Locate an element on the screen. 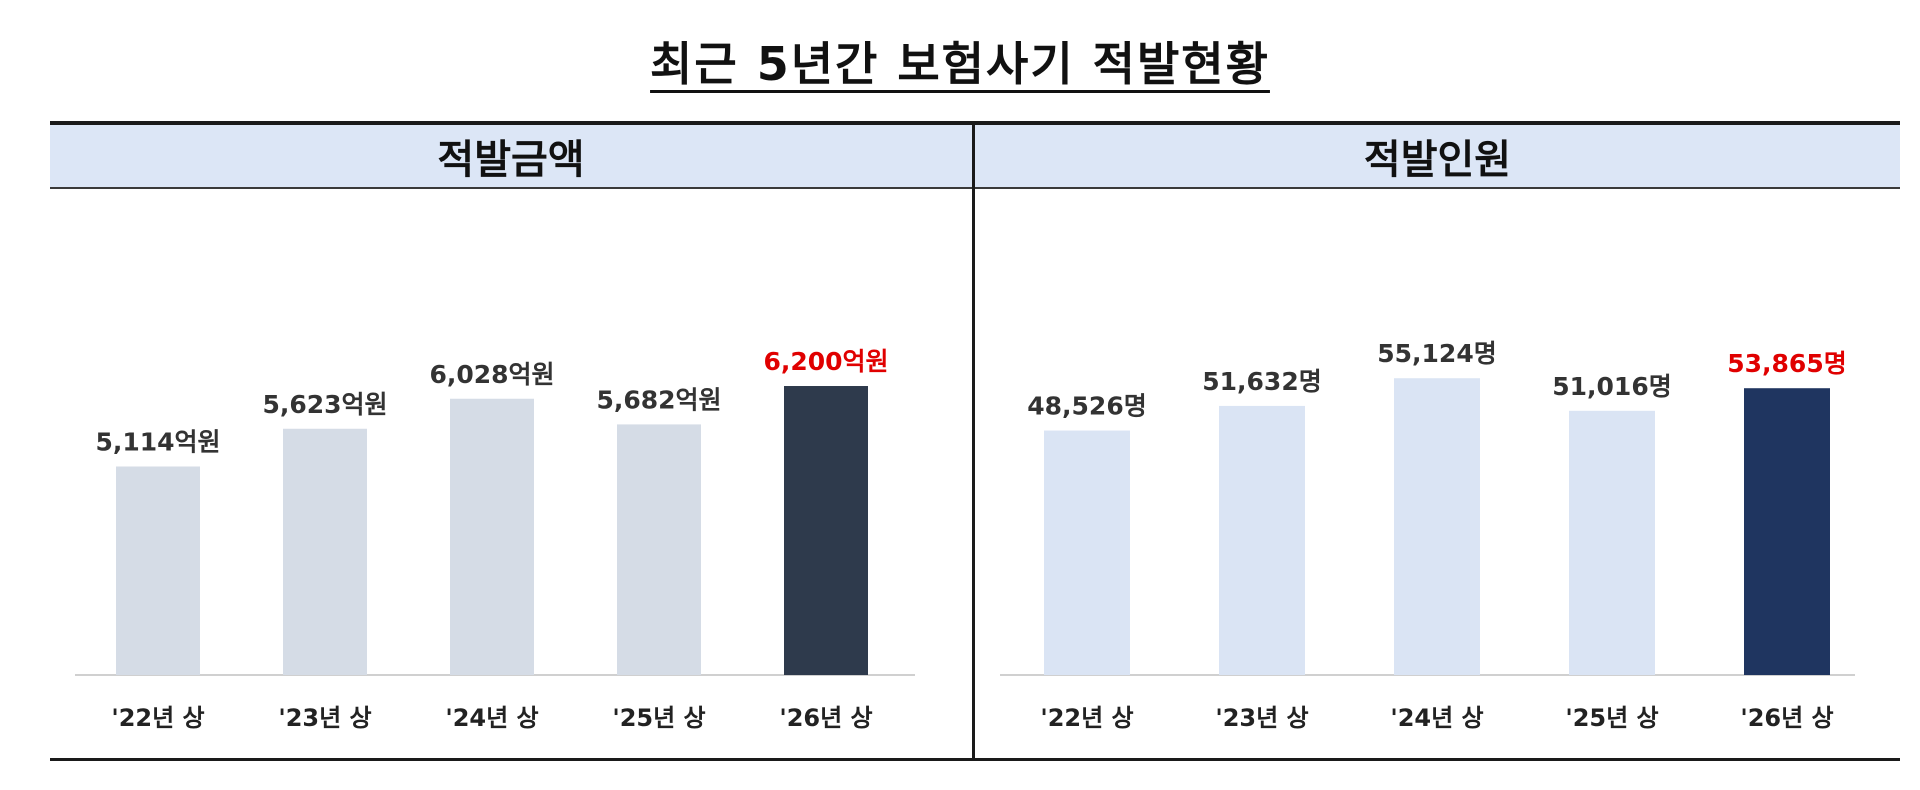 This screenshot has width=1920, height=790. data-label: 48,526명 is located at coordinates (1086, 406).